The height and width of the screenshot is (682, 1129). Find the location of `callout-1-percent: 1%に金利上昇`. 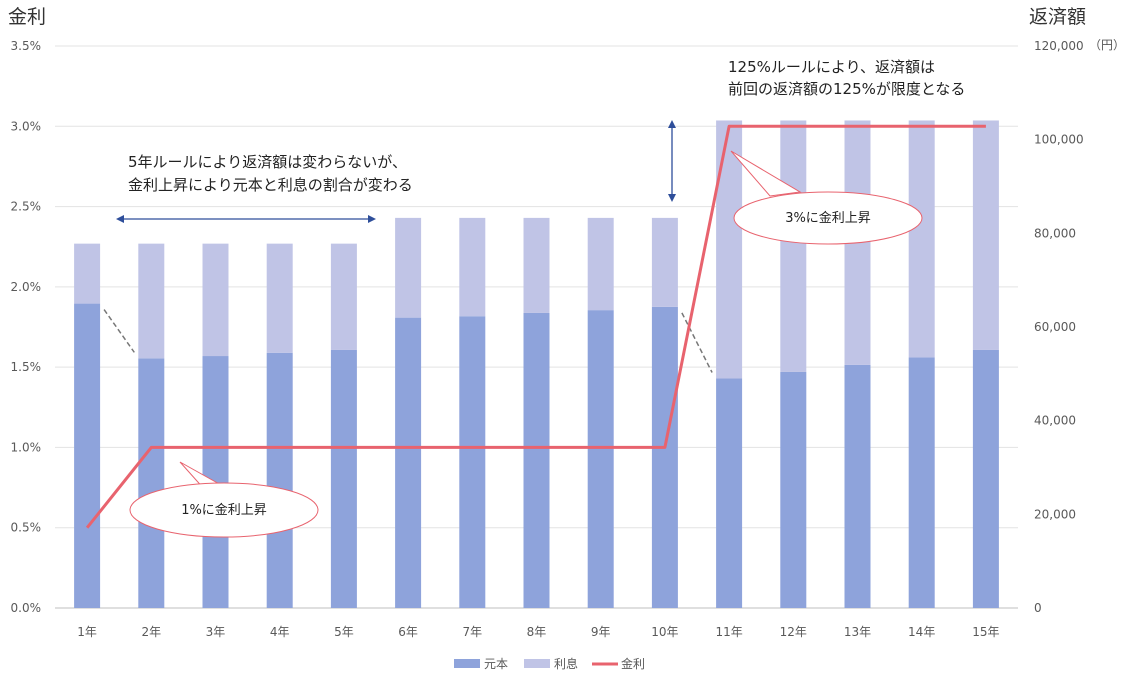

callout-1-percent: 1%に金利上昇 is located at coordinates (224, 499).